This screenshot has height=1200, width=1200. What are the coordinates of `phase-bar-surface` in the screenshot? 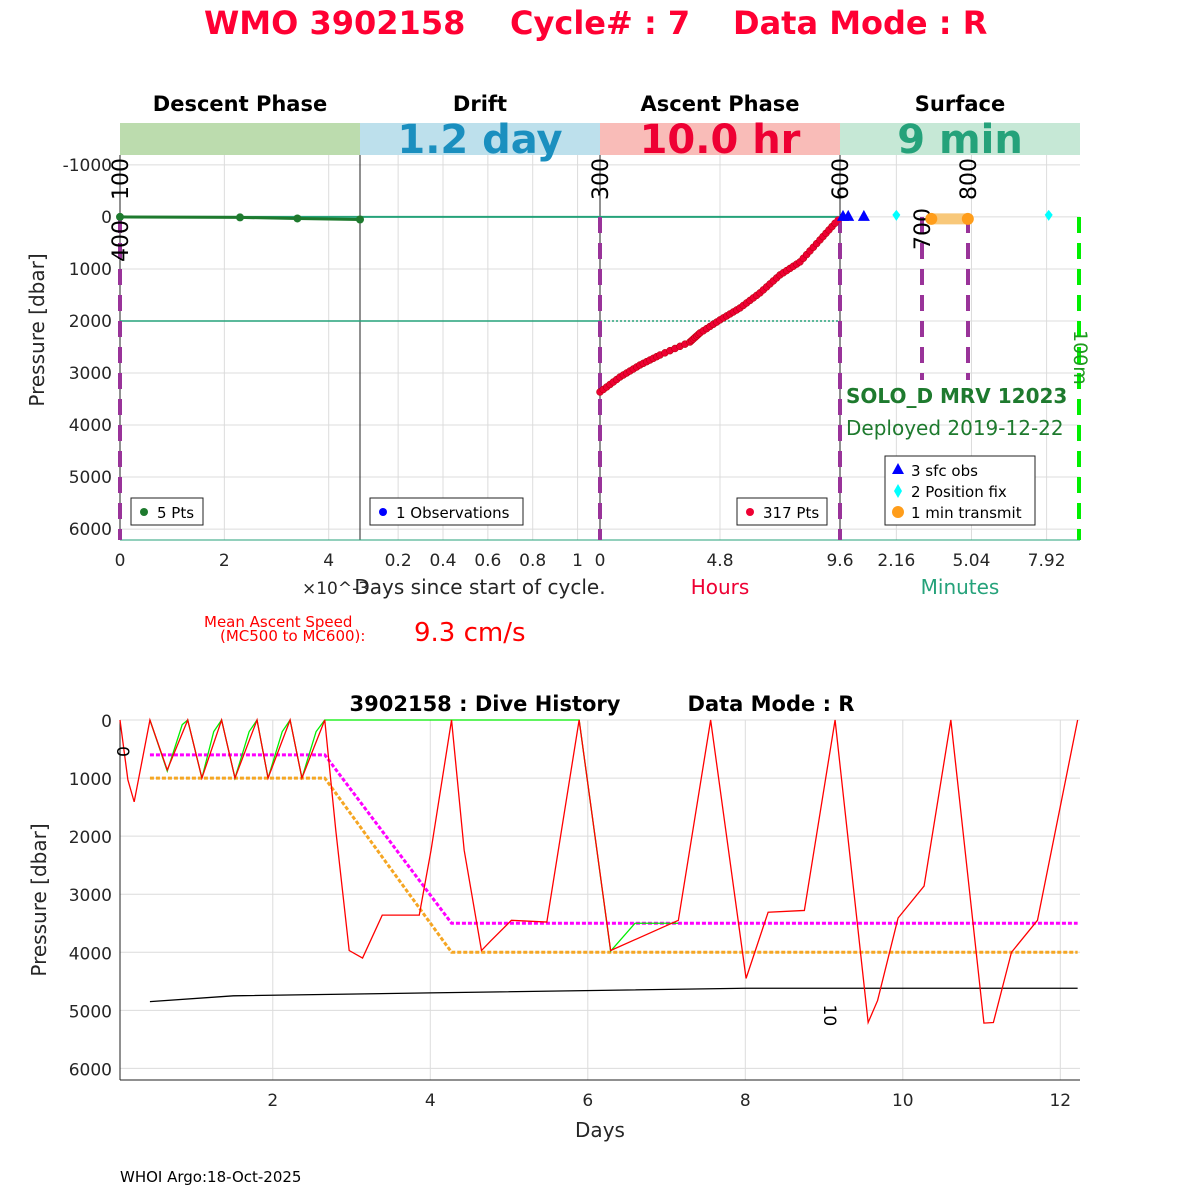 It's located at (960, 139).